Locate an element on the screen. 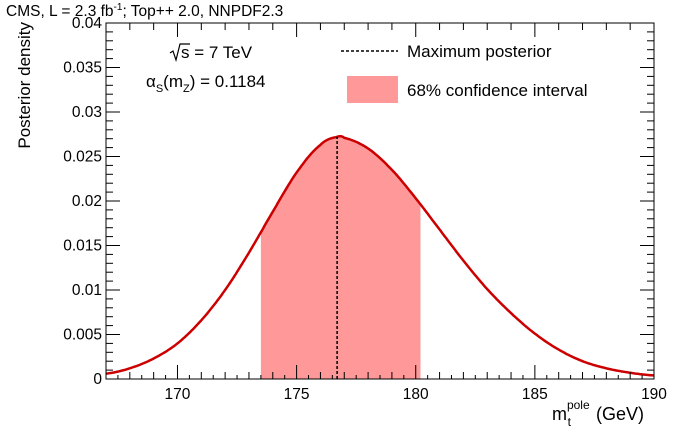 The height and width of the screenshot is (434, 695). y-tick-label: 0.025 is located at coordinates (82, 157).